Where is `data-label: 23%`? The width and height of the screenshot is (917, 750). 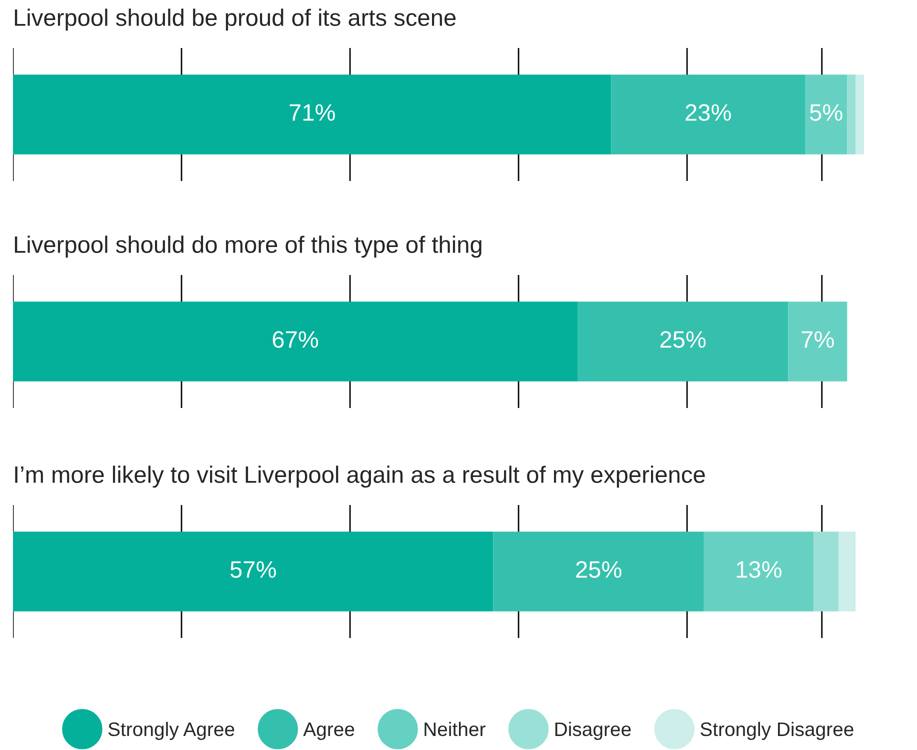
data-label: 23% is located at coordinates (708, 112).